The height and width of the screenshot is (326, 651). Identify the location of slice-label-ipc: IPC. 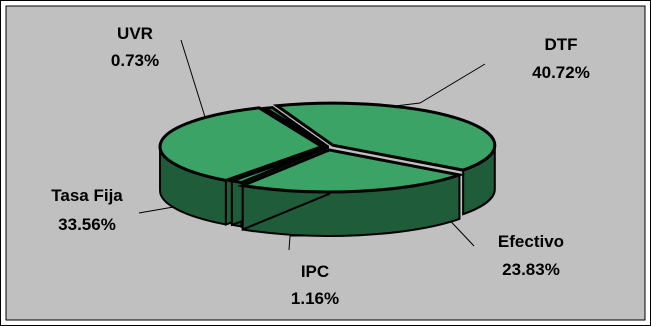
(315, 271).